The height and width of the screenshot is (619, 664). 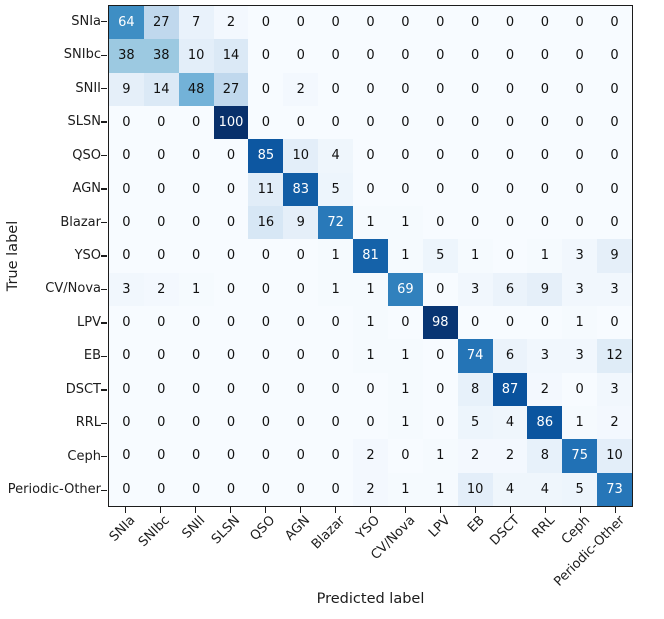 I want to click on matrix-cell: 10, so click(x=301, y=156).